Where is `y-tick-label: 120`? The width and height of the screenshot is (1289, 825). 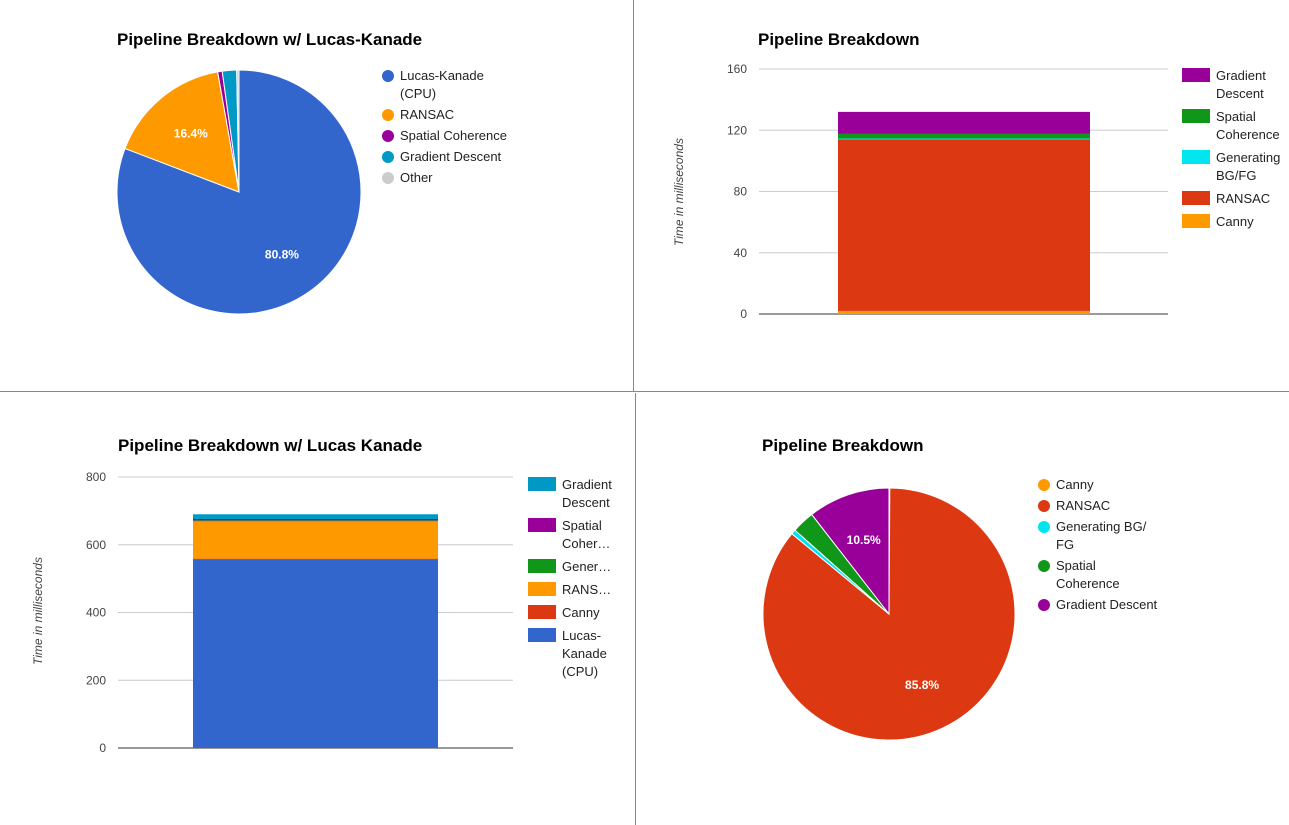 y-tick-label: 120 is located at coordinates (737, 130).